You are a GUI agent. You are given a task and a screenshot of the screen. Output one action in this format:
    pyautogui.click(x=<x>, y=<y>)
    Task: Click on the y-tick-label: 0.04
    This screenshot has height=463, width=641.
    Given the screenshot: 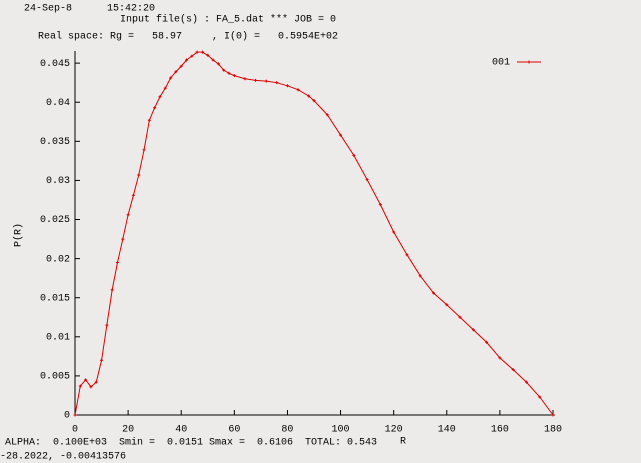 What is the action you would take?
    pyautogui.click(x=58, y=103)
    